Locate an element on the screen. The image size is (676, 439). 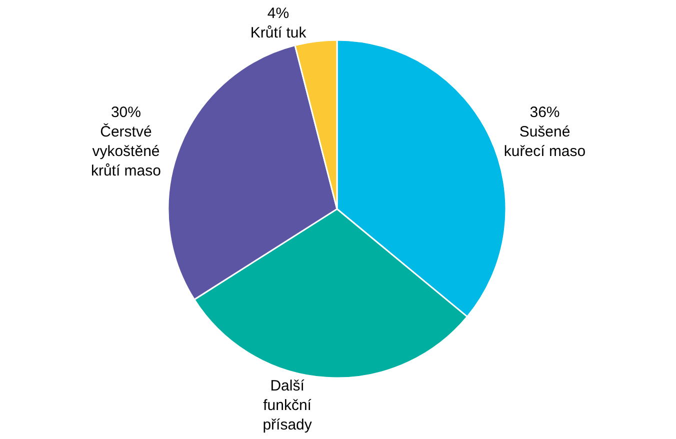
data-label: 36% is located at coordinates (545, 112).